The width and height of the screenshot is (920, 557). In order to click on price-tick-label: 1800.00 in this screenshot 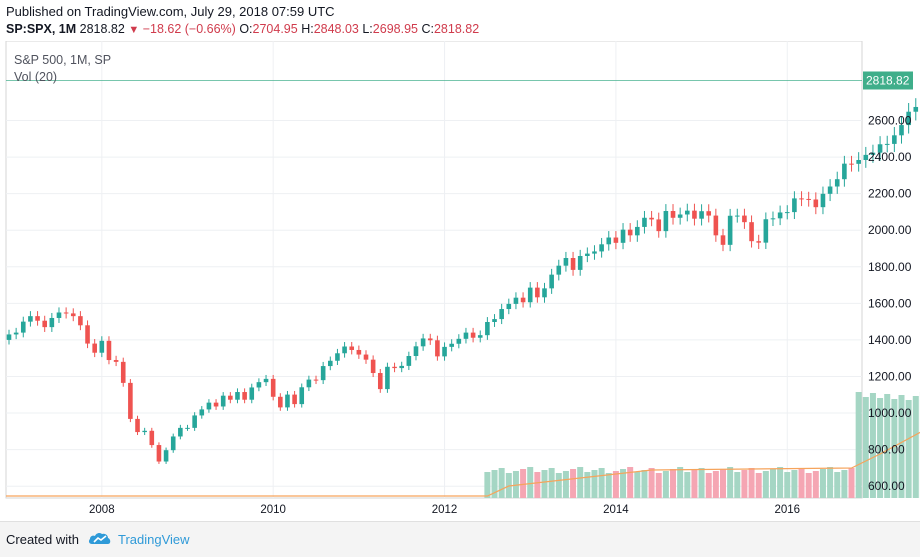, I will do `click(890, 267)`.